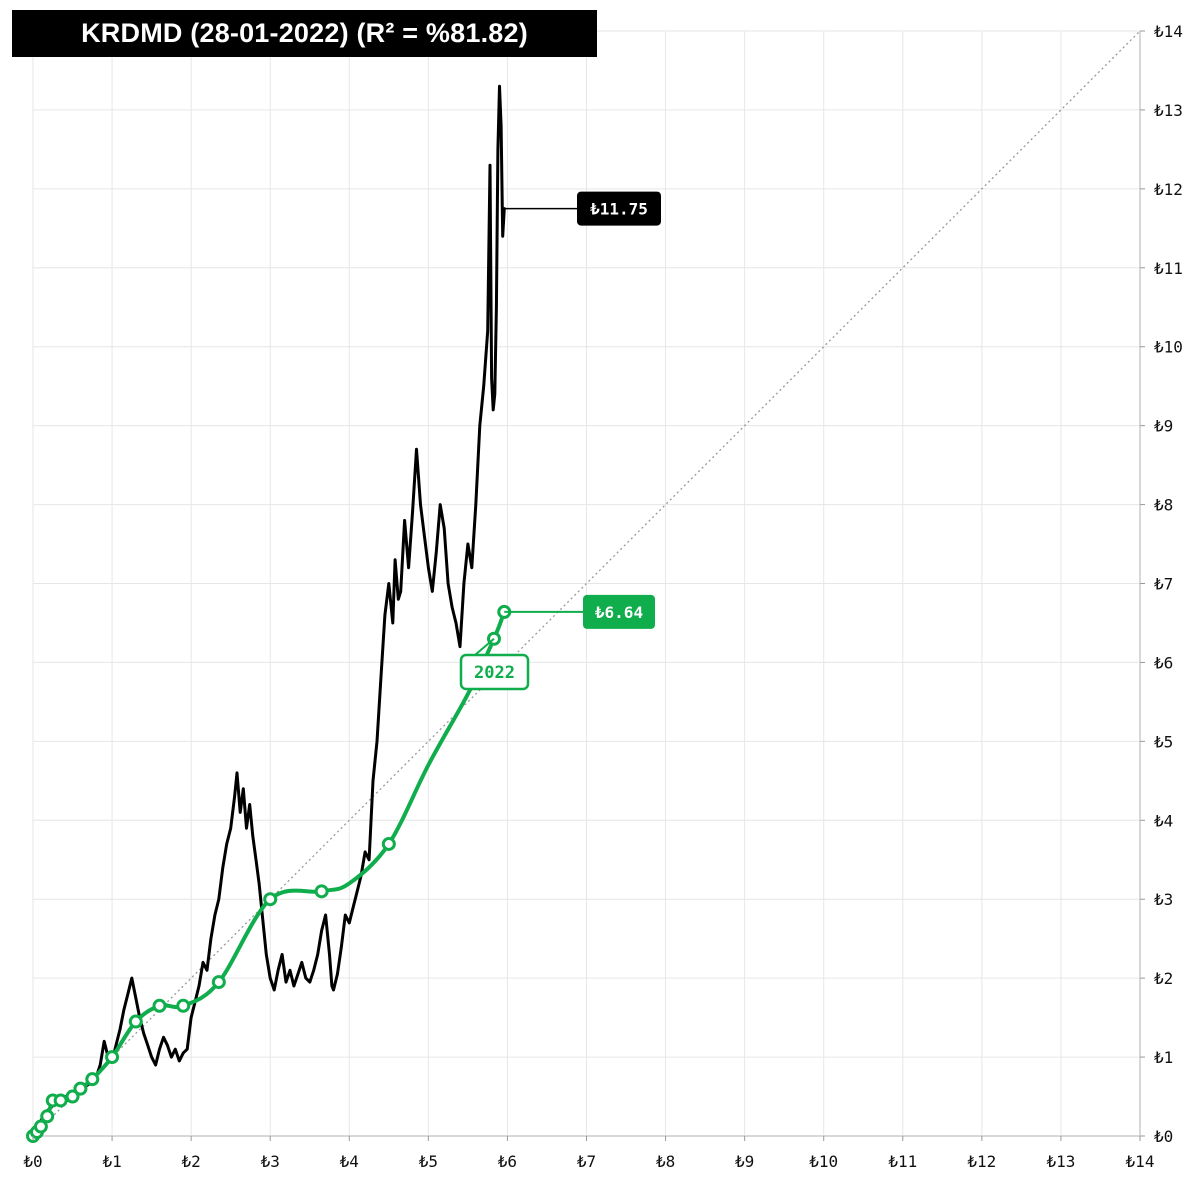  What do you see at coordinates (1163, 1057) in the screenshot?
I see `y-tick-label: ₺1` at bounding box center [1163, 1057].